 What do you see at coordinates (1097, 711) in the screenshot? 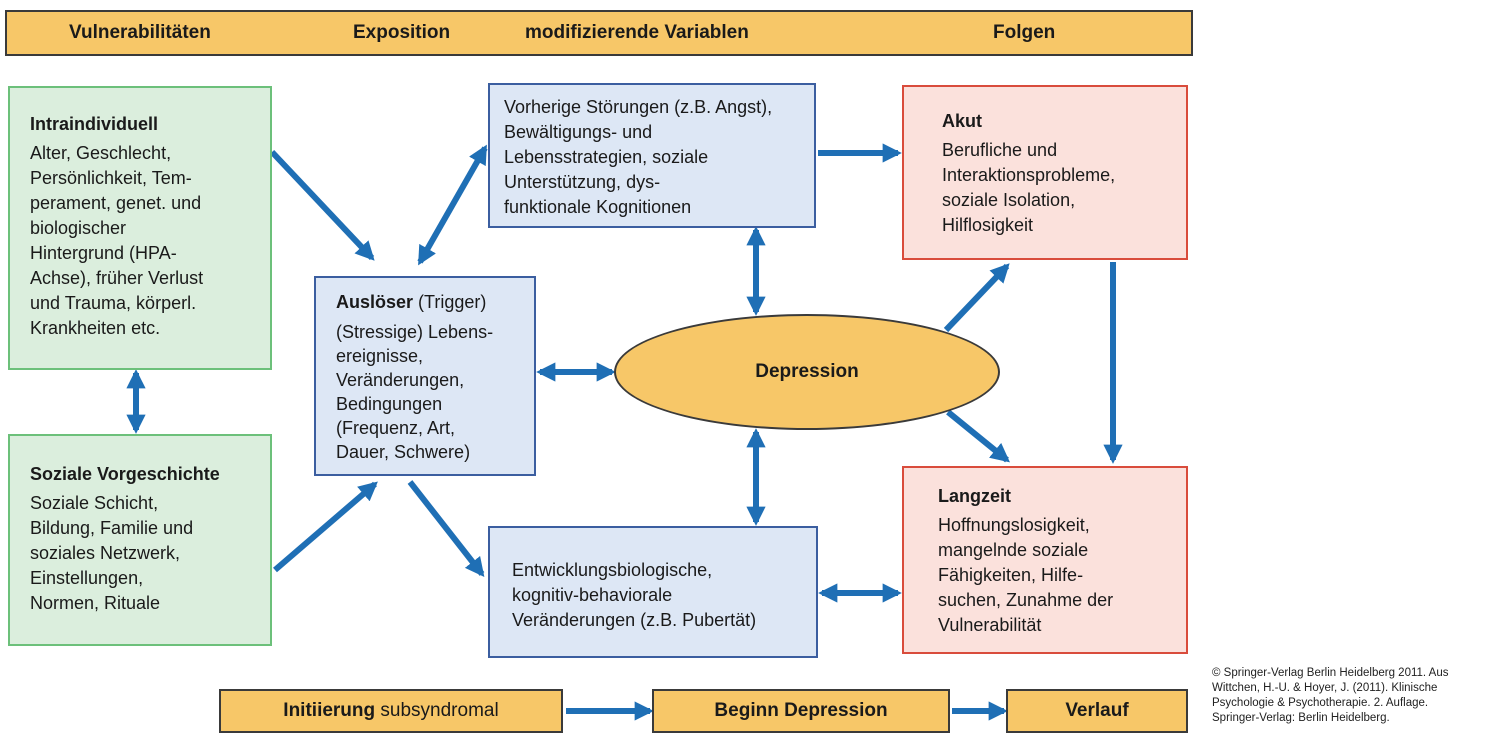
I see `timeline-course: Verlauf` at bounding box center [1097, 711].